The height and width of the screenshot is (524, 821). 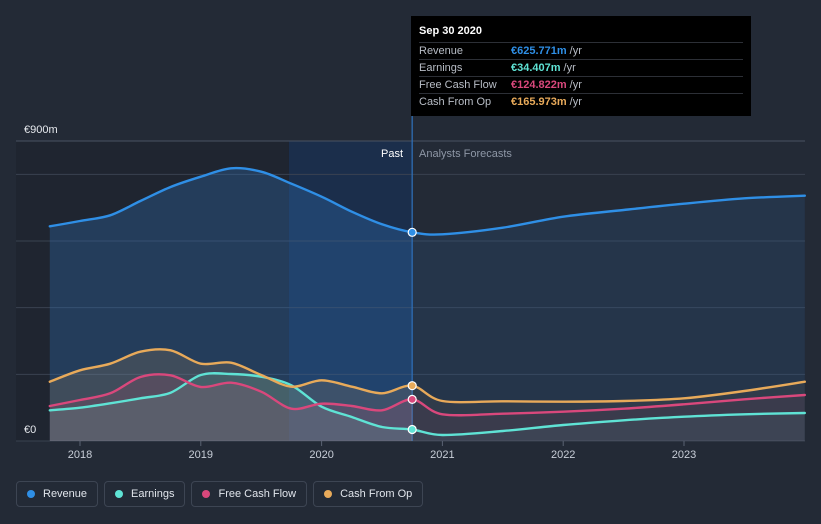 I want to click on forecast-label: Analysts Forecasts, so click(x=465, y=154).